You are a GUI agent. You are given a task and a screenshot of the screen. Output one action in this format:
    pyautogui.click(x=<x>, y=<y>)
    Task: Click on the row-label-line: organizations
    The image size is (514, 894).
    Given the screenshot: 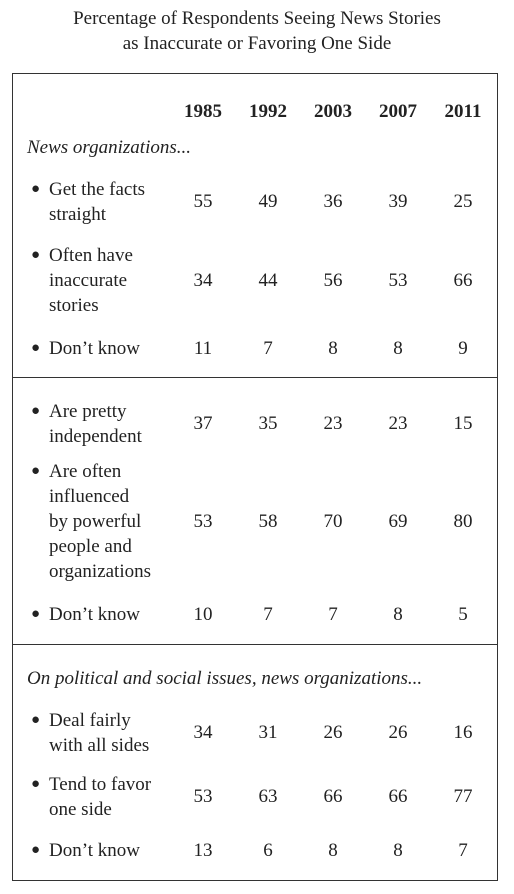 What is the action you would take?
    pyautogui.click(x=100, y=571)
    